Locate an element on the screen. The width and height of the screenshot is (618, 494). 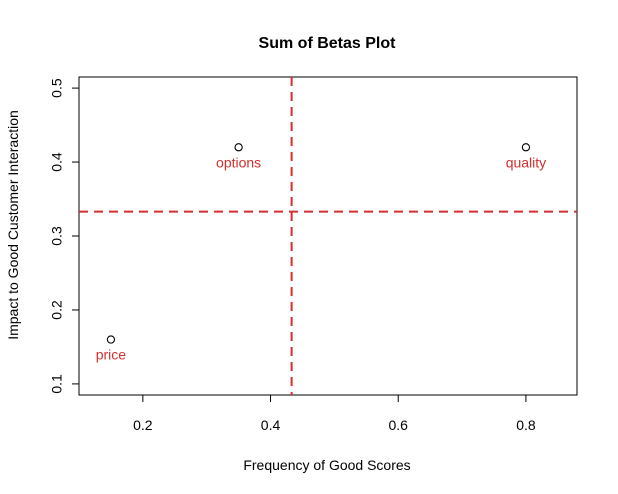
x-tick-label: 0.4 is located at coordinates (271, 425).